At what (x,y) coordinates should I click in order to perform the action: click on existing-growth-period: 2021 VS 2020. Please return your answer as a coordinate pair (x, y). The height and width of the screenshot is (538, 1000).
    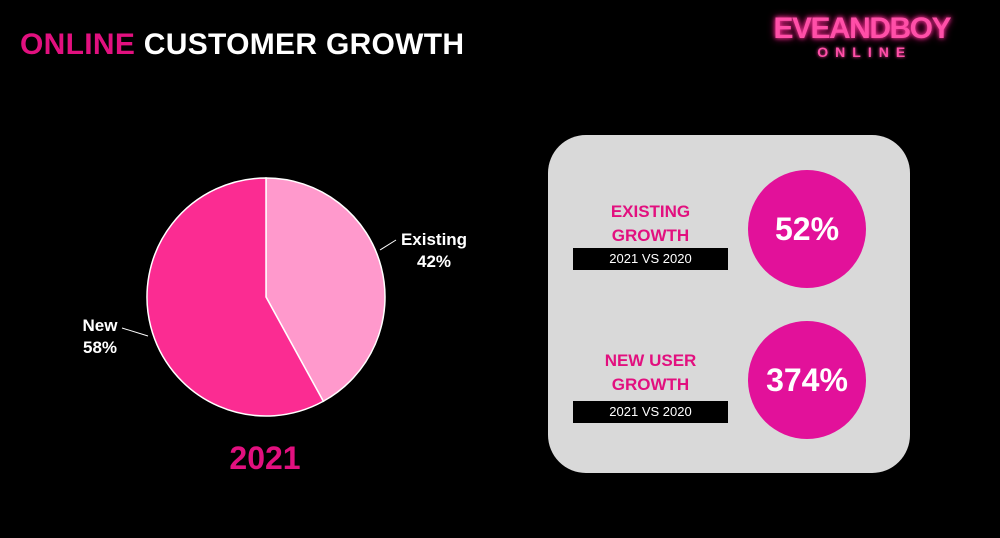
    Looking at the image, I should click on (650, 259).